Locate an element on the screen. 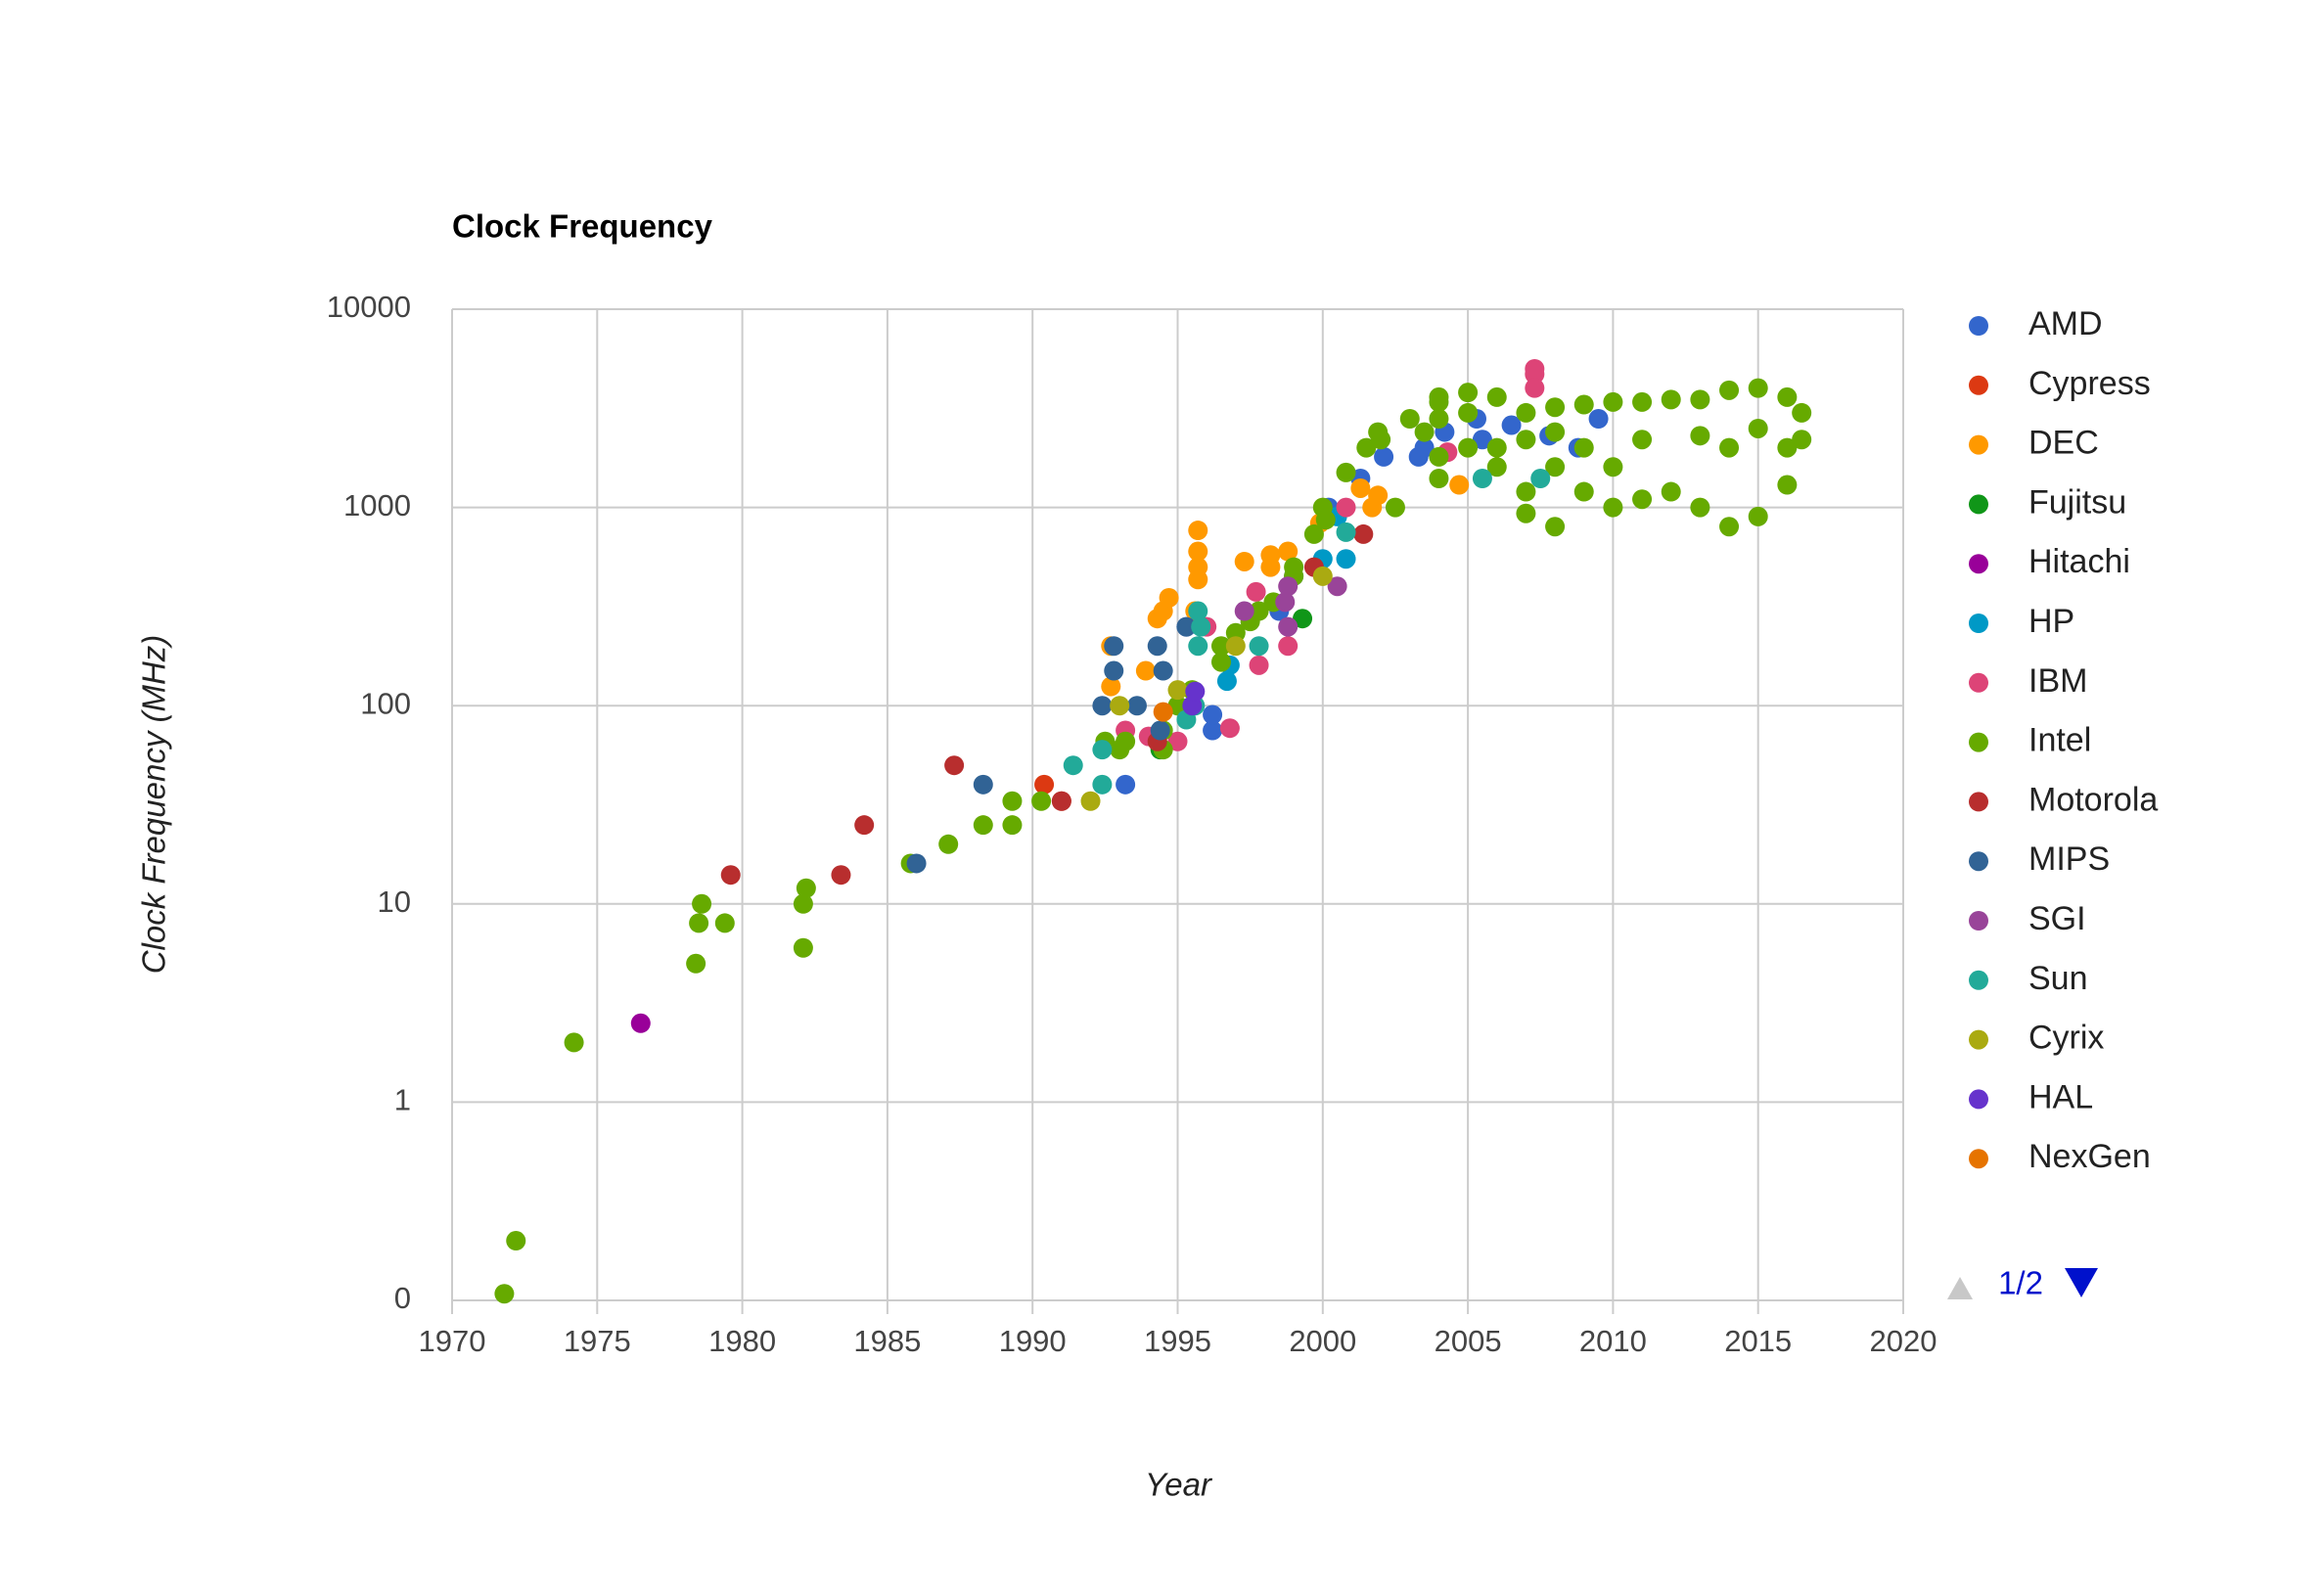  x-tick-label: 2005 is located at coordinates (1468, 1341).